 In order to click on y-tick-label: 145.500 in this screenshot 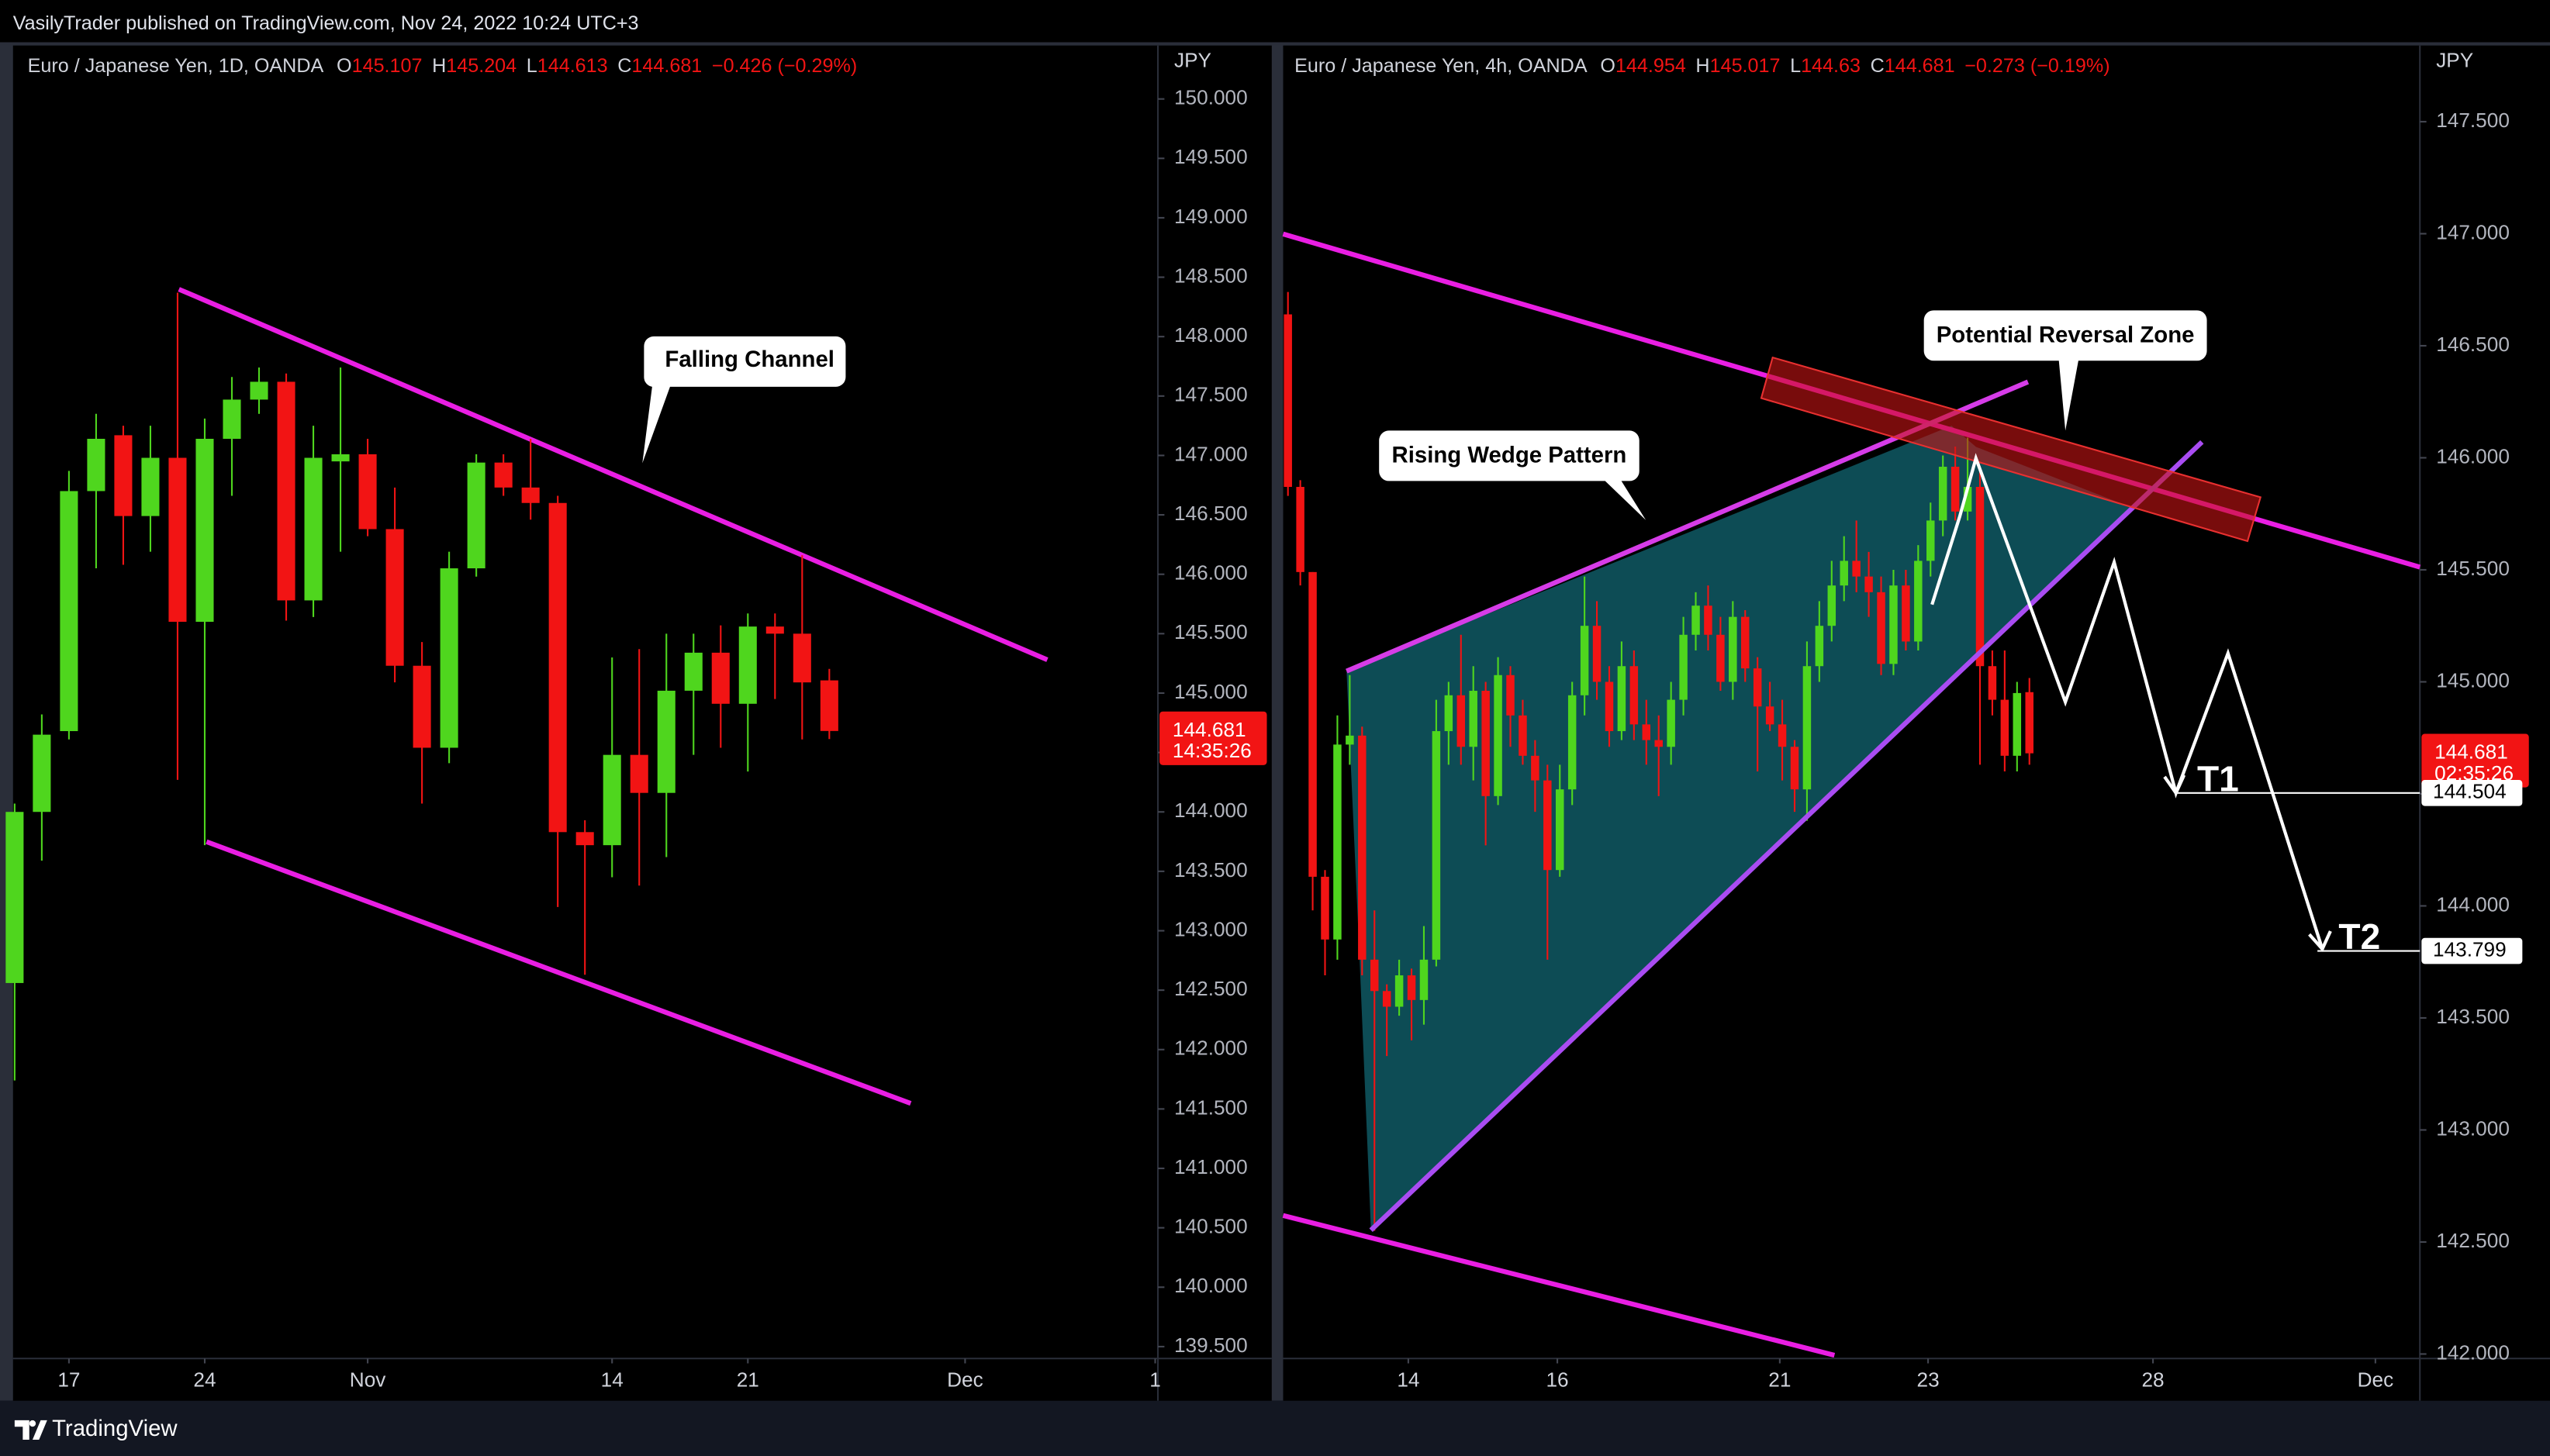, I will do `click(2473, 568)`.